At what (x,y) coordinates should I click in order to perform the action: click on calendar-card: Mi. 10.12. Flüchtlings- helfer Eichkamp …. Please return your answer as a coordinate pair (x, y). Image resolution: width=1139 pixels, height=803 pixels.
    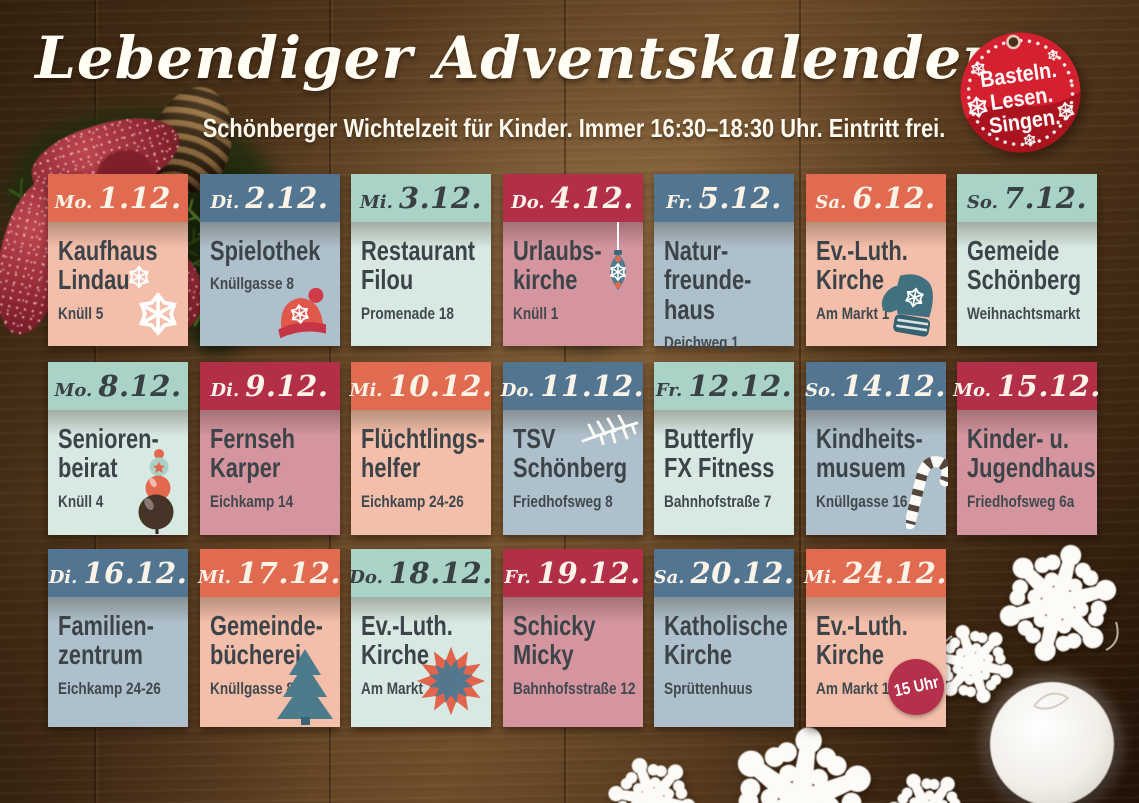
    Looking at the image, I should click on (420, 448).